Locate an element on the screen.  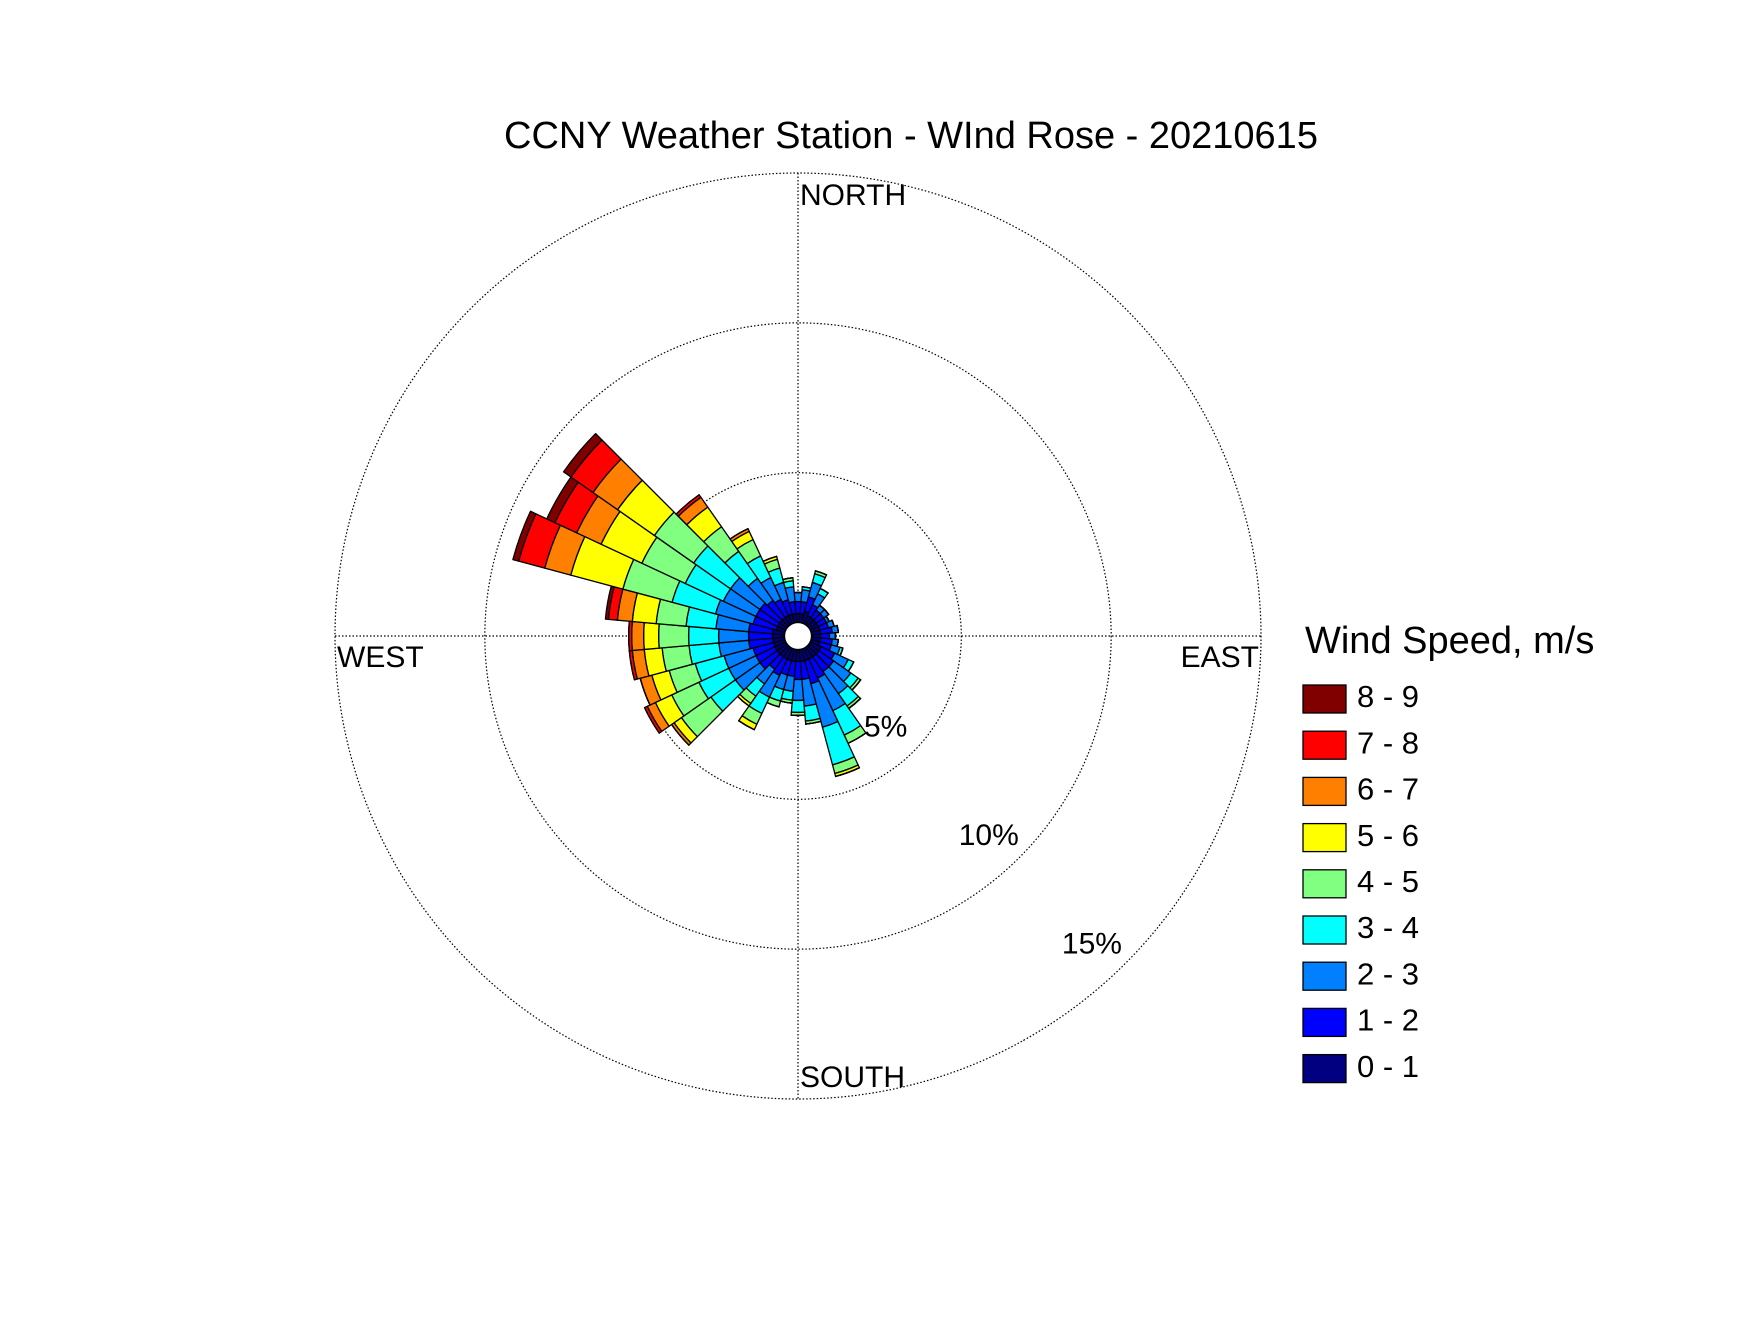
direction-label: NORTH is located at coordinates (853, 195).